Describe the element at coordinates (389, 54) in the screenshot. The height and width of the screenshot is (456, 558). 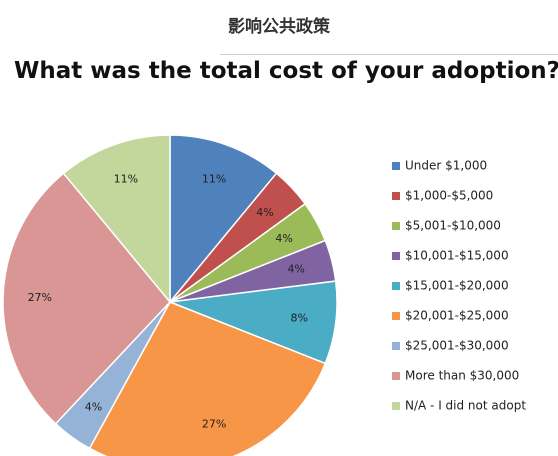
I see `header-divider` at that location.